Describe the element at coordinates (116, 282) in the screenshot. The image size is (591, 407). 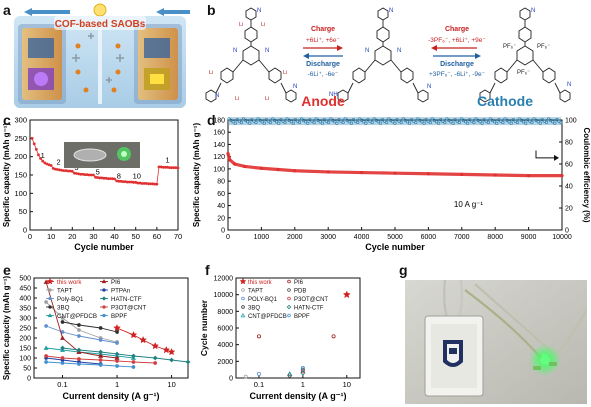
I see `legend-label: PI6` at that location.